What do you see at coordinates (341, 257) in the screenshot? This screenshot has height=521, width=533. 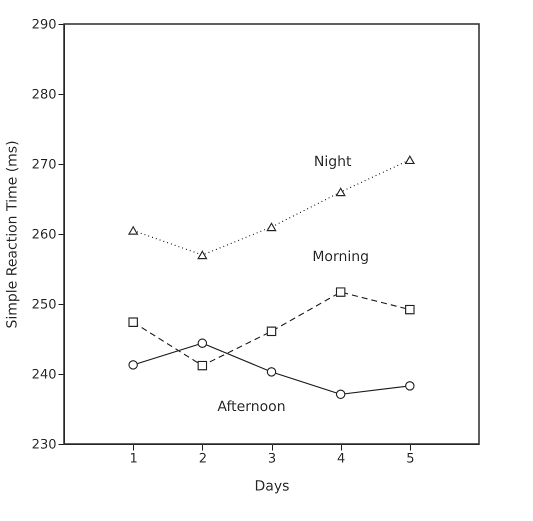 I see `text: Morning` at bounding box center [341, 257].